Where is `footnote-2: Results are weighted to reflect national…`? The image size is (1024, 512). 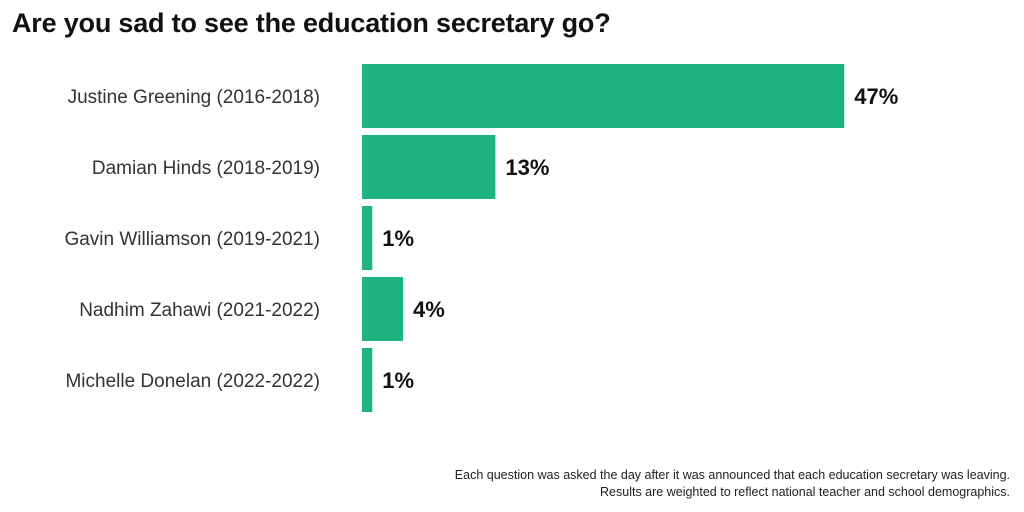
footnote-2: Results are weighted to reflect national… is located at coordinates (805, 492).